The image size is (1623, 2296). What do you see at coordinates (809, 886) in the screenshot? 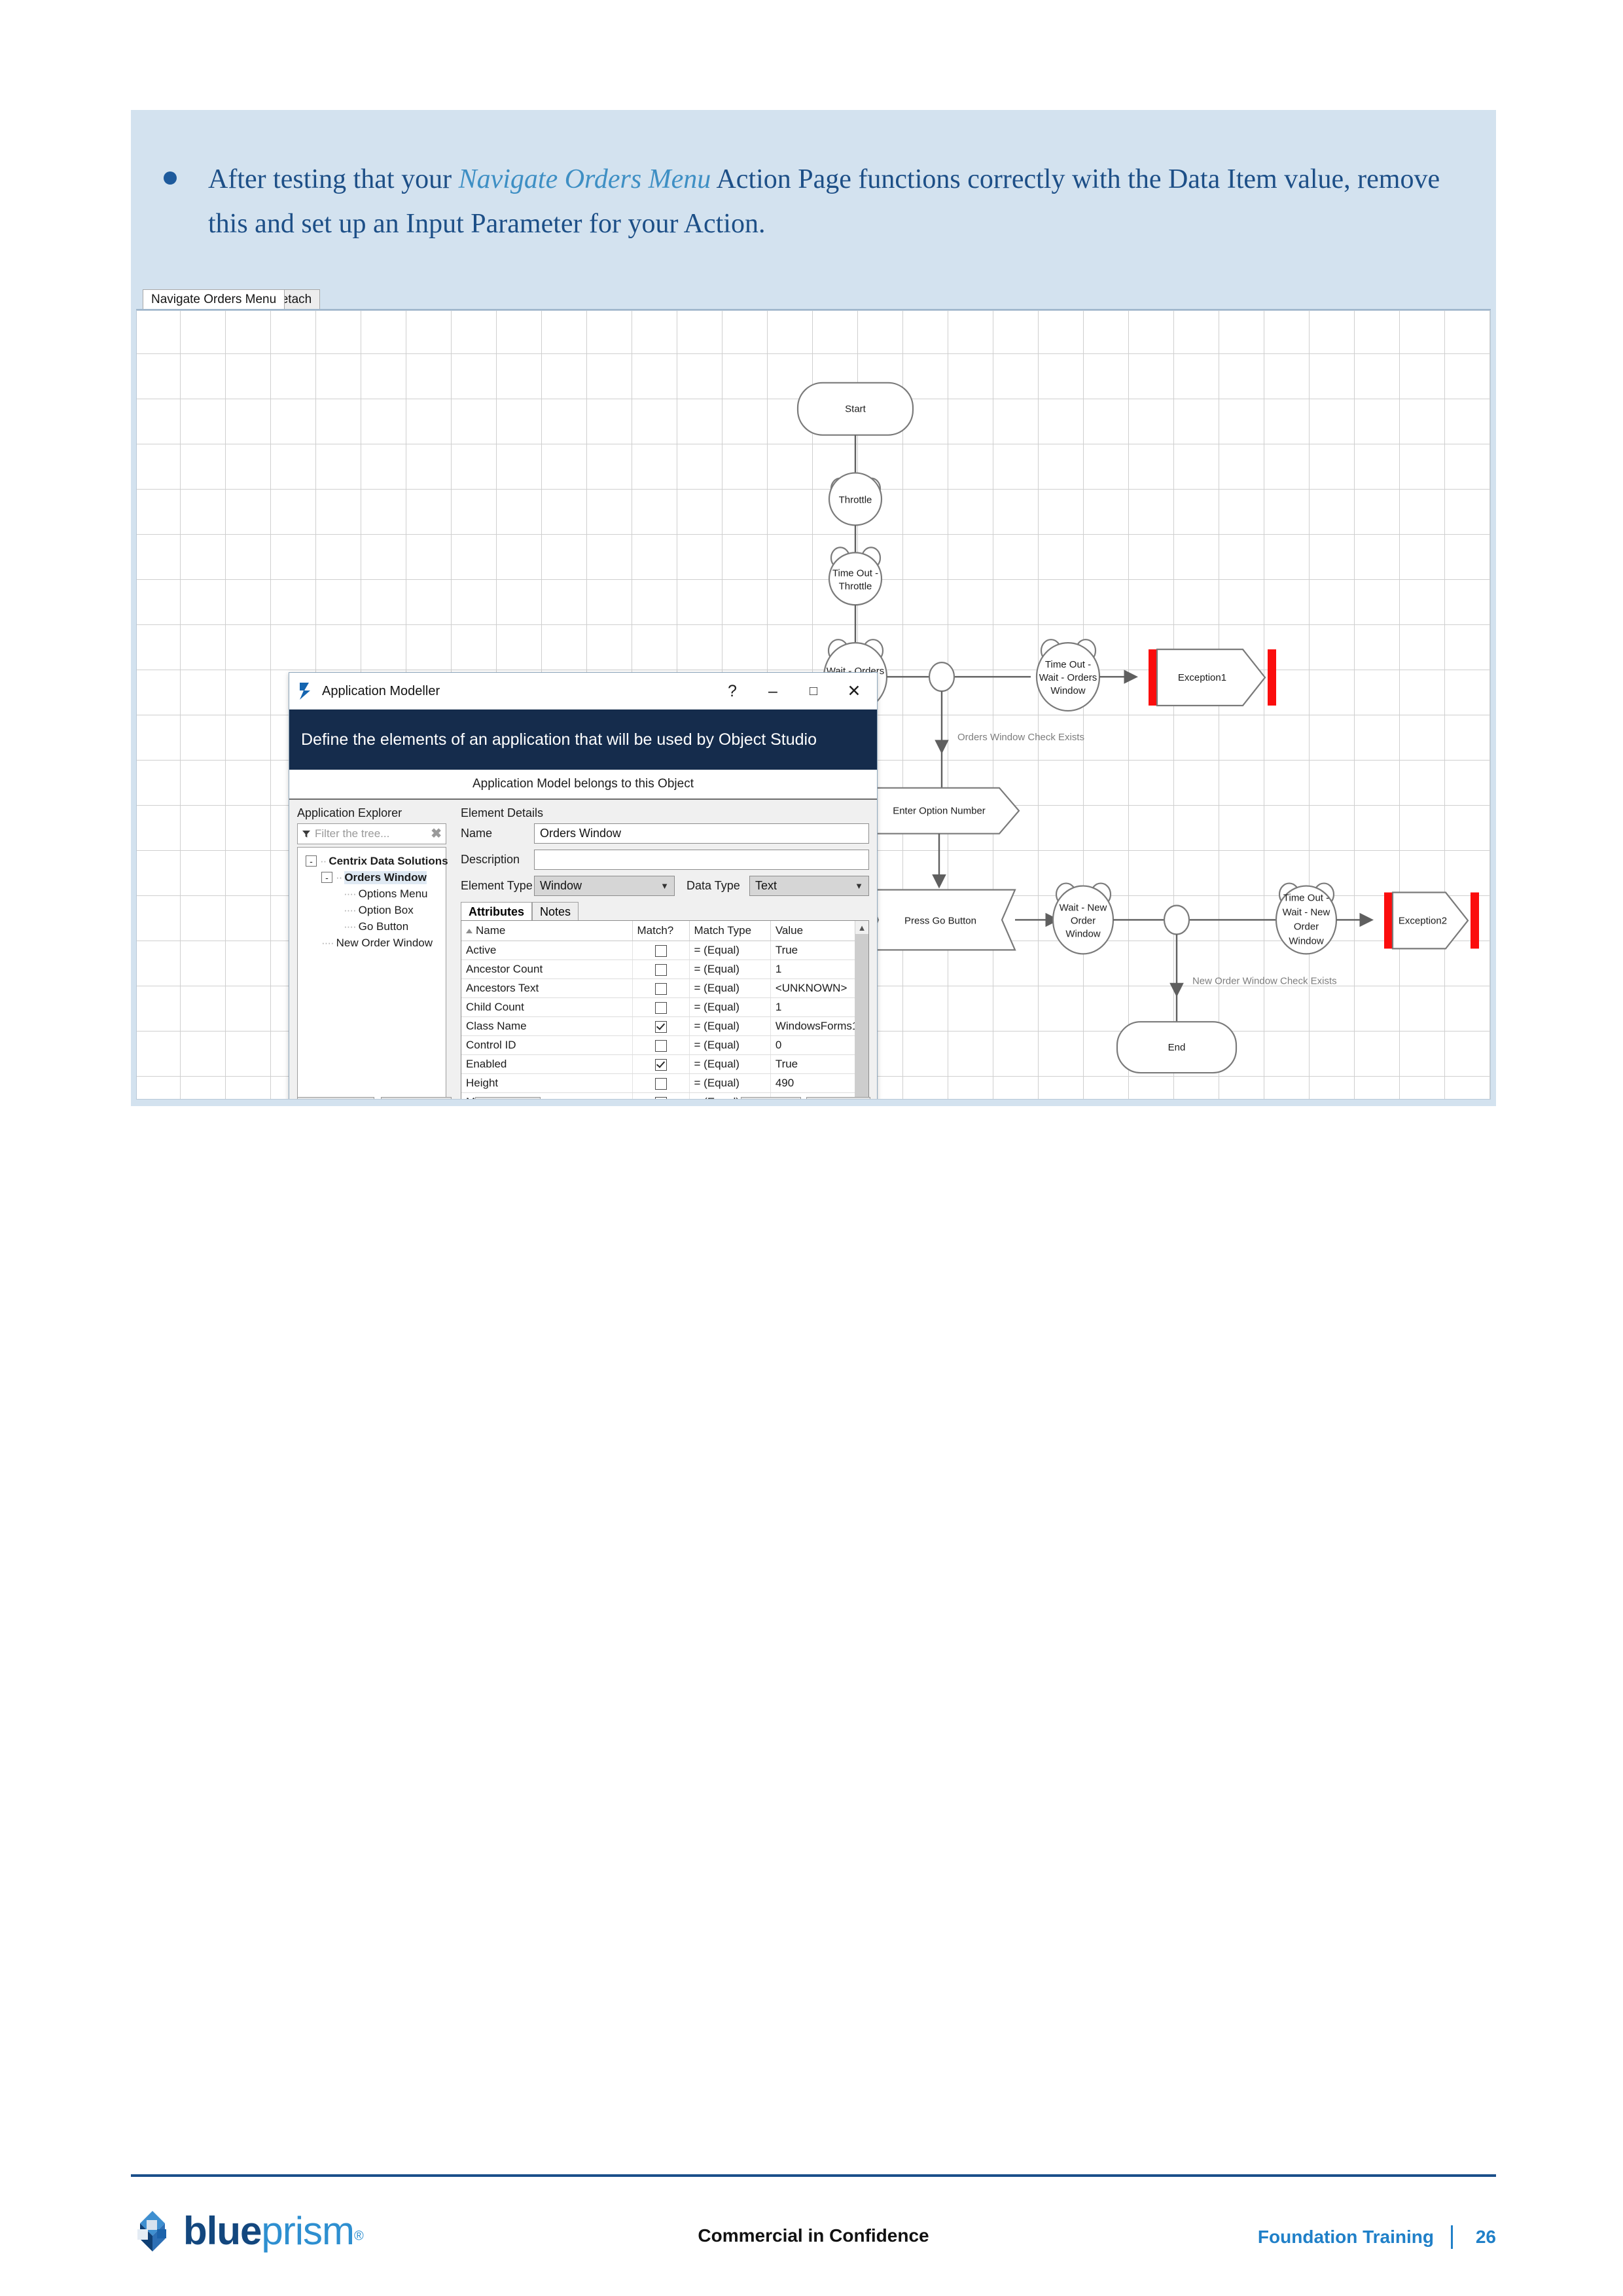
I see `data-type-select: Text ▼` at bounding box center [809, 886].